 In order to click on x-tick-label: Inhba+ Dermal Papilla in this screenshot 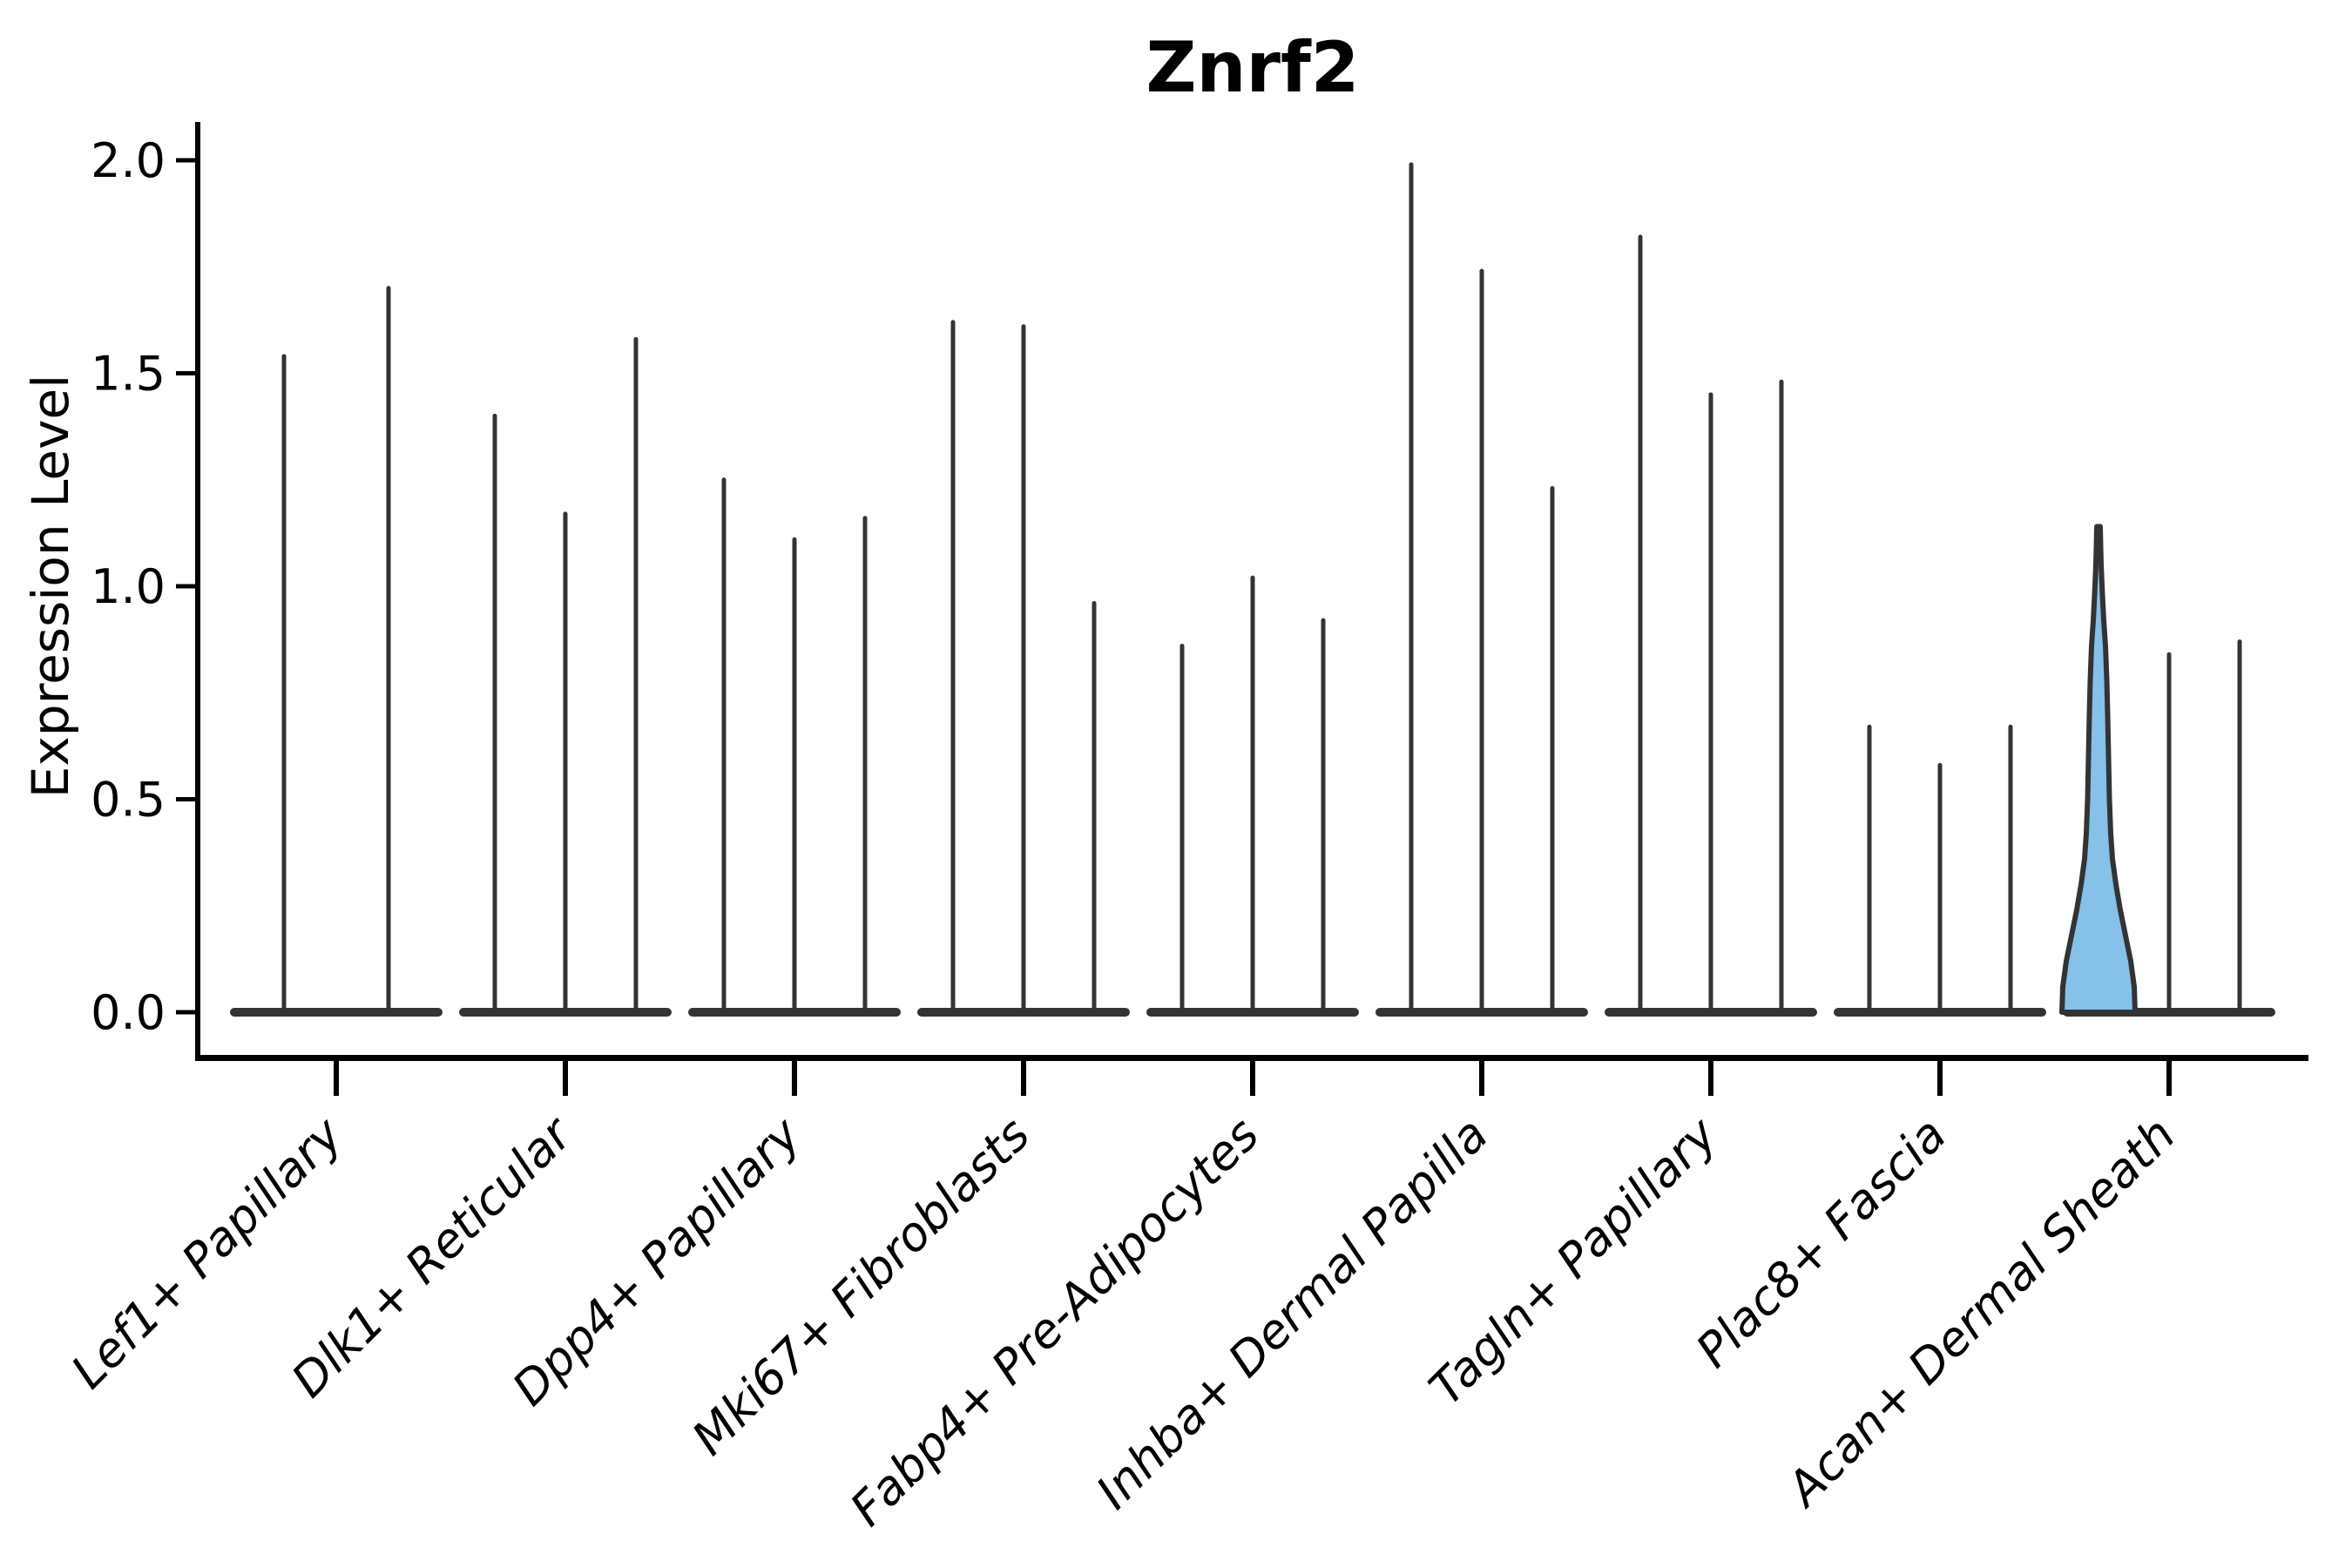, I will do `click(1291, 1313)`.